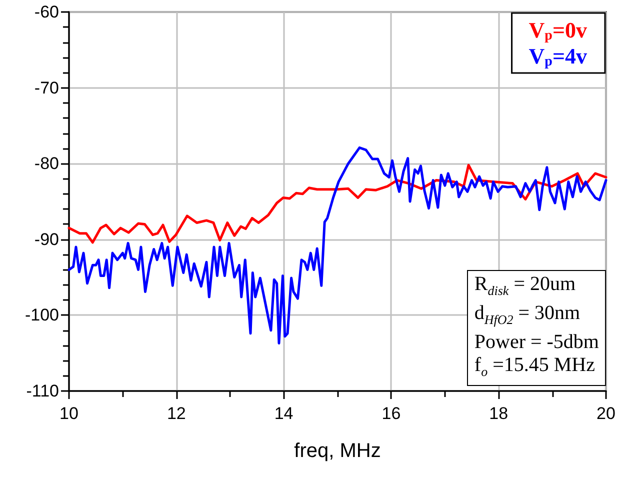 The image size is (624, 478). What do you see at coordinates (498, 413) in the screenshot?
I see `x-tick-label: 18` at bounding box center [498, 413].